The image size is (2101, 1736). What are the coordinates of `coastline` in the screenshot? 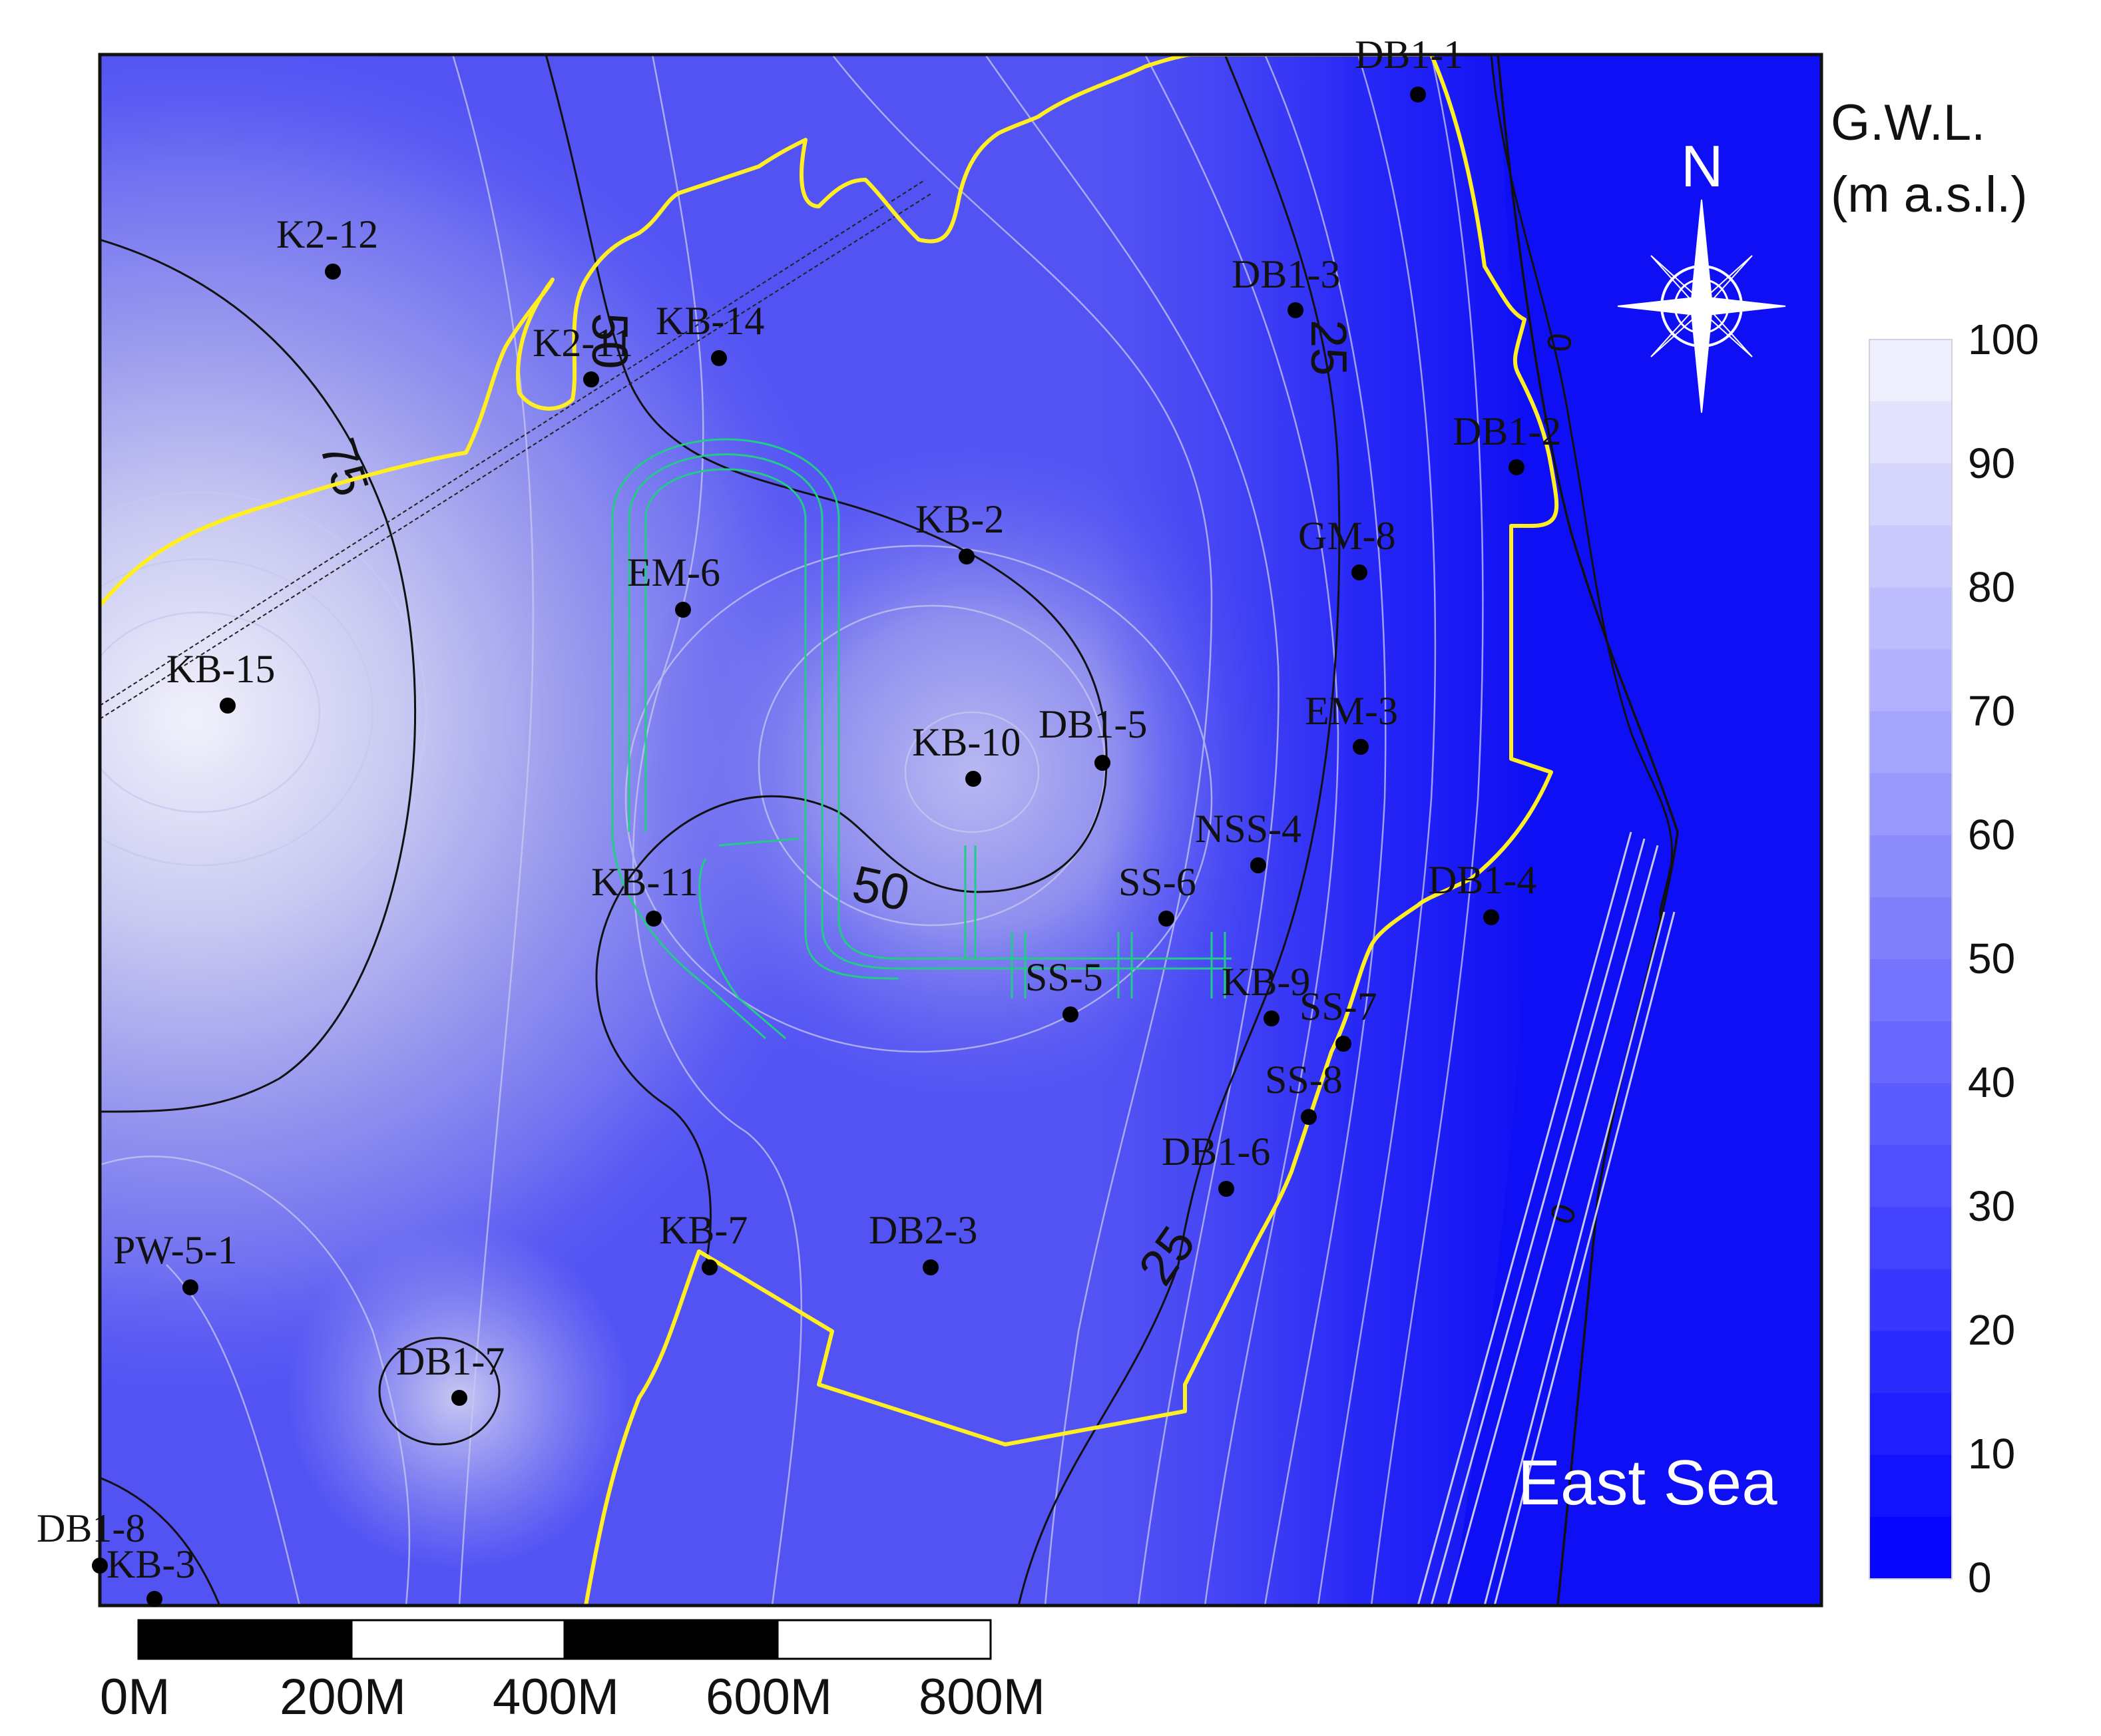 It's located at (1582, 487).